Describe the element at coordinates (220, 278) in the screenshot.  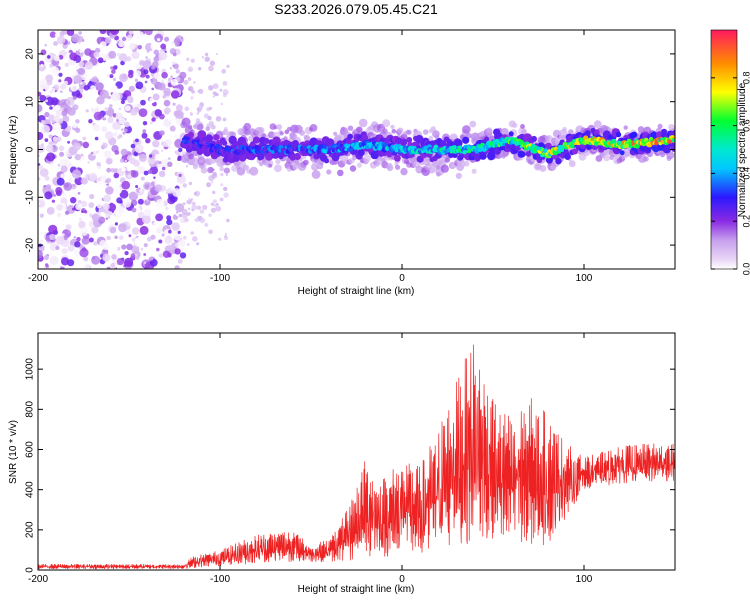
I see `x-tick-label: -100` at that location.